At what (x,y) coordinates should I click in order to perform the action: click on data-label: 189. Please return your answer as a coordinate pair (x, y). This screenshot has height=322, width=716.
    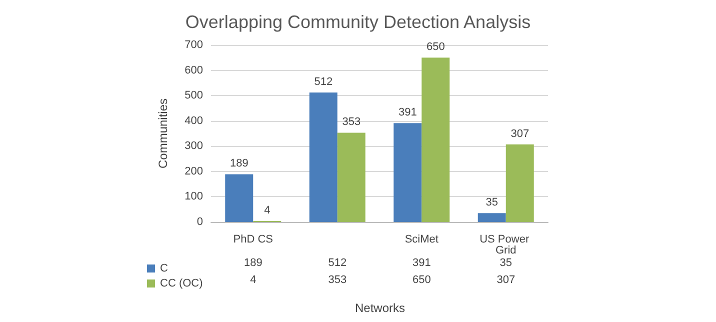
    Looking at the image, I should click on (253, 263).